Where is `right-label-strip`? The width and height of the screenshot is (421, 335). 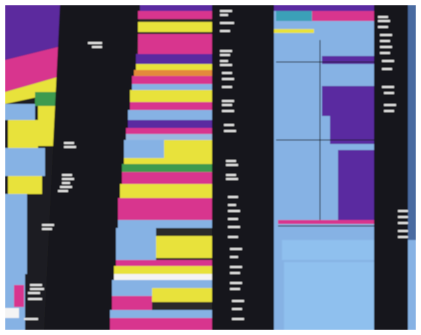
right-label-strip is located at coordinates (391, 167).